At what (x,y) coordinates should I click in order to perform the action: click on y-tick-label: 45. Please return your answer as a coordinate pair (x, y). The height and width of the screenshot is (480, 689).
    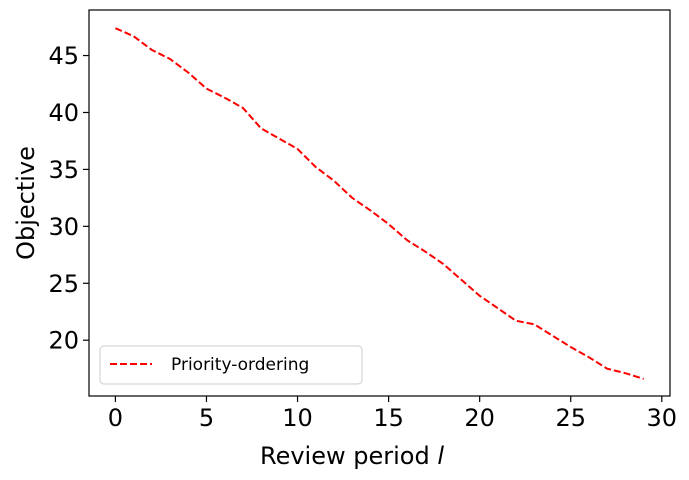
    Looking at the image, I should click on (63, 56).